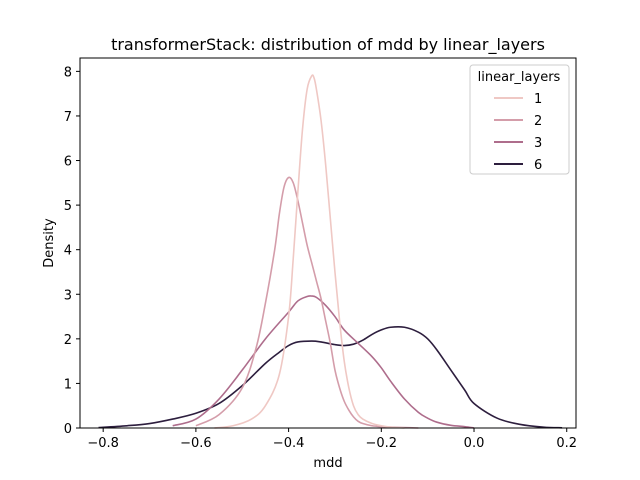 Image resolution: width=640 pixels, height=480 pixels. Describe the element at coordinates (327, 463) in the screenshot. I see `x-axis-label: mdd` at that location.